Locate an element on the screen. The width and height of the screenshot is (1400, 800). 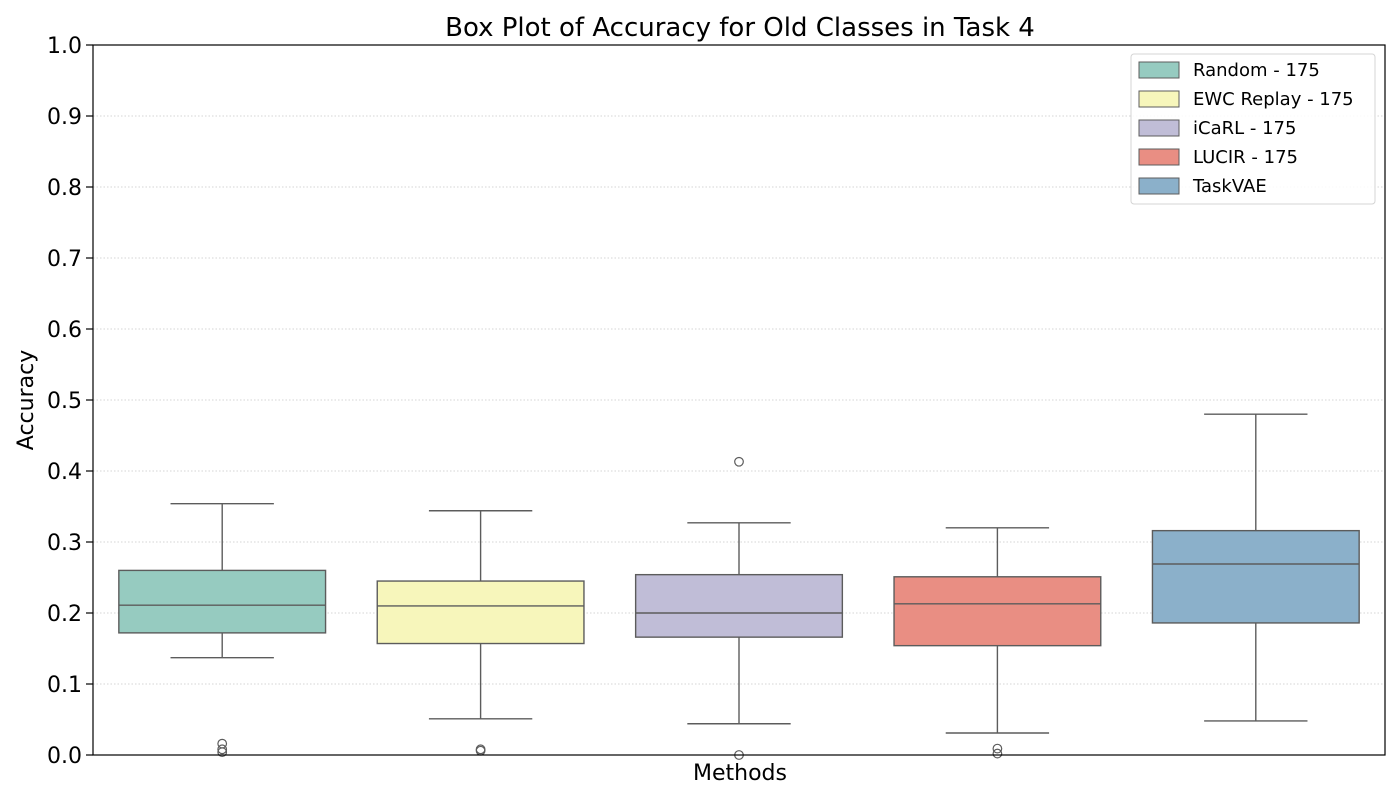
legend-frame is located at coordinates (1253, 129).